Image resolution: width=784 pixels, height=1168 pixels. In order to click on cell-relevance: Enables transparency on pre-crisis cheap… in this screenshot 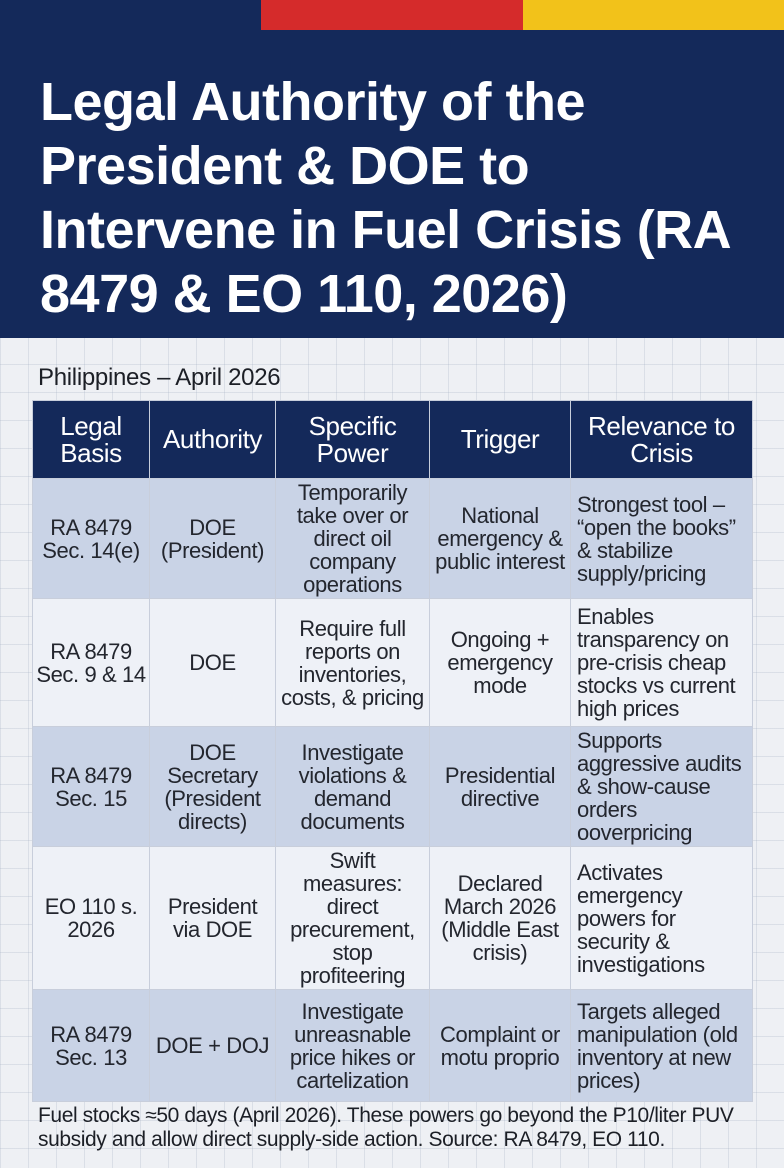, I will do `click(661, 662)`.